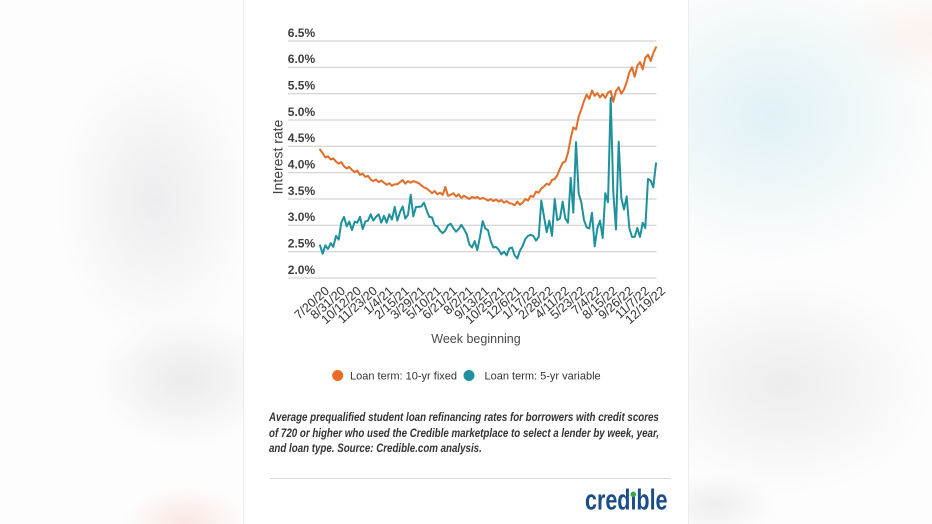 The height and width of the screenshot is (524, 932). Describe the element at coordinates (475, 339) in the screenshot. I see `svg-text: Week beginning` at that location.